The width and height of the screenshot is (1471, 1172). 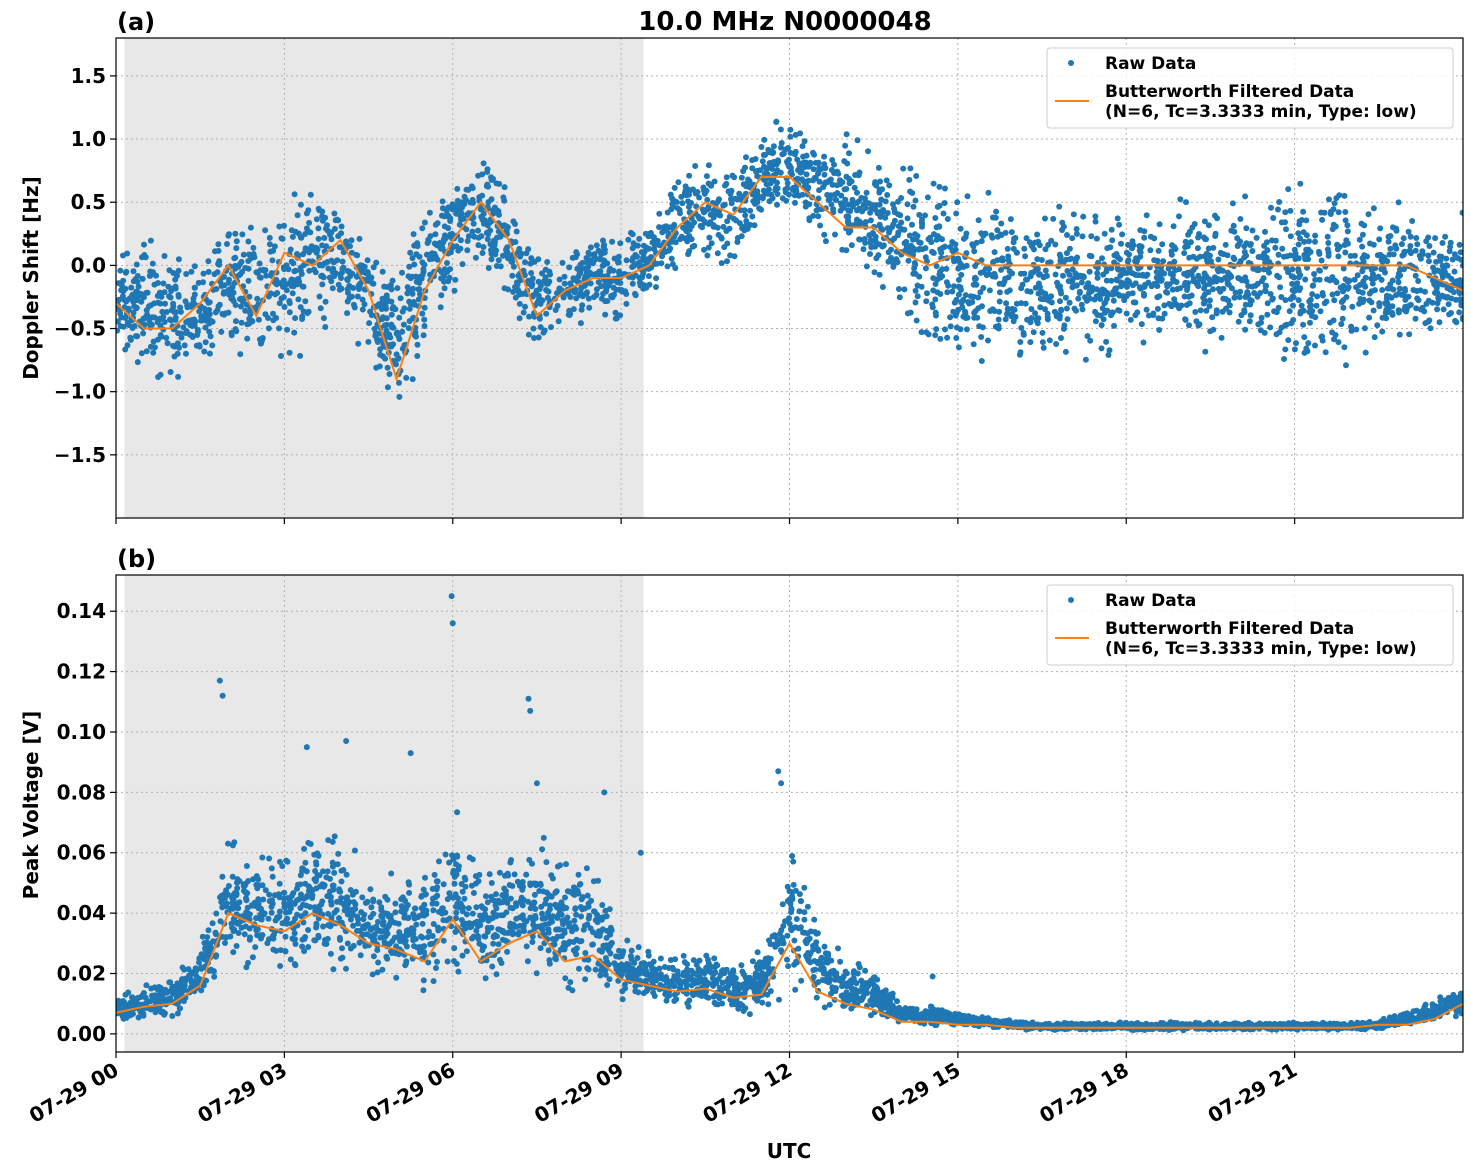 I want to click on y-tick-label: −1.5, so click(x=80, y=455).